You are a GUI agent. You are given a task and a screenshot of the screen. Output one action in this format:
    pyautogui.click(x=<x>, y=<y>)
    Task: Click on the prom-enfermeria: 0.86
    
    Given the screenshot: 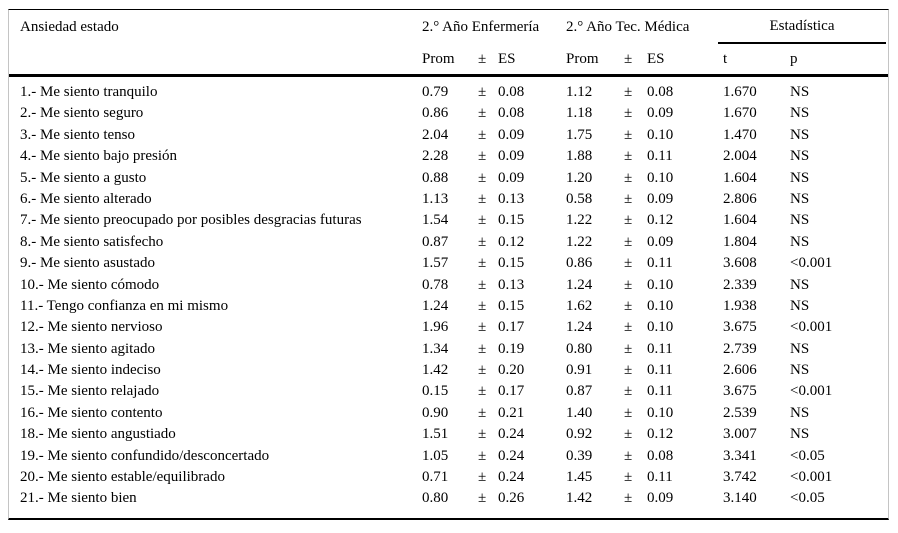 What is the action you would take?
    pyautogui.click(x=435, y=113)
    